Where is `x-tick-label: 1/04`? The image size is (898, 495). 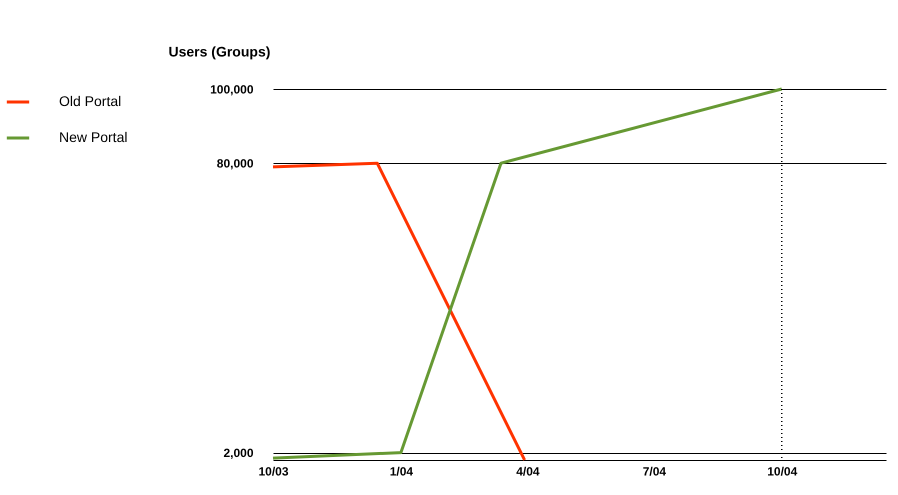
x-tick-label: 1/04 is located at coordinates (402, 471).